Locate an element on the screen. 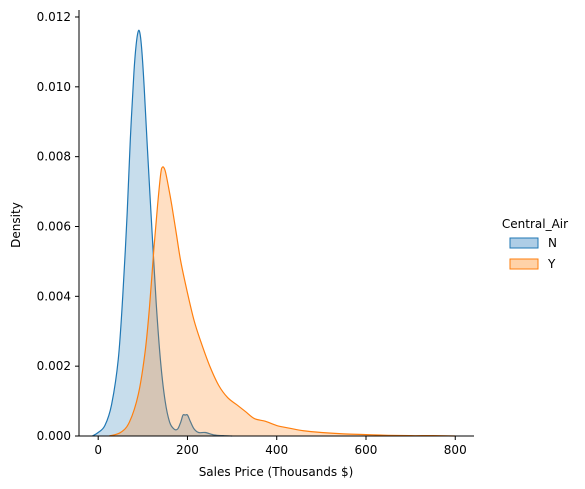 The width and height of the screenshot is (585, 489). legend-entries: NY is located at coordinates (533, 253).